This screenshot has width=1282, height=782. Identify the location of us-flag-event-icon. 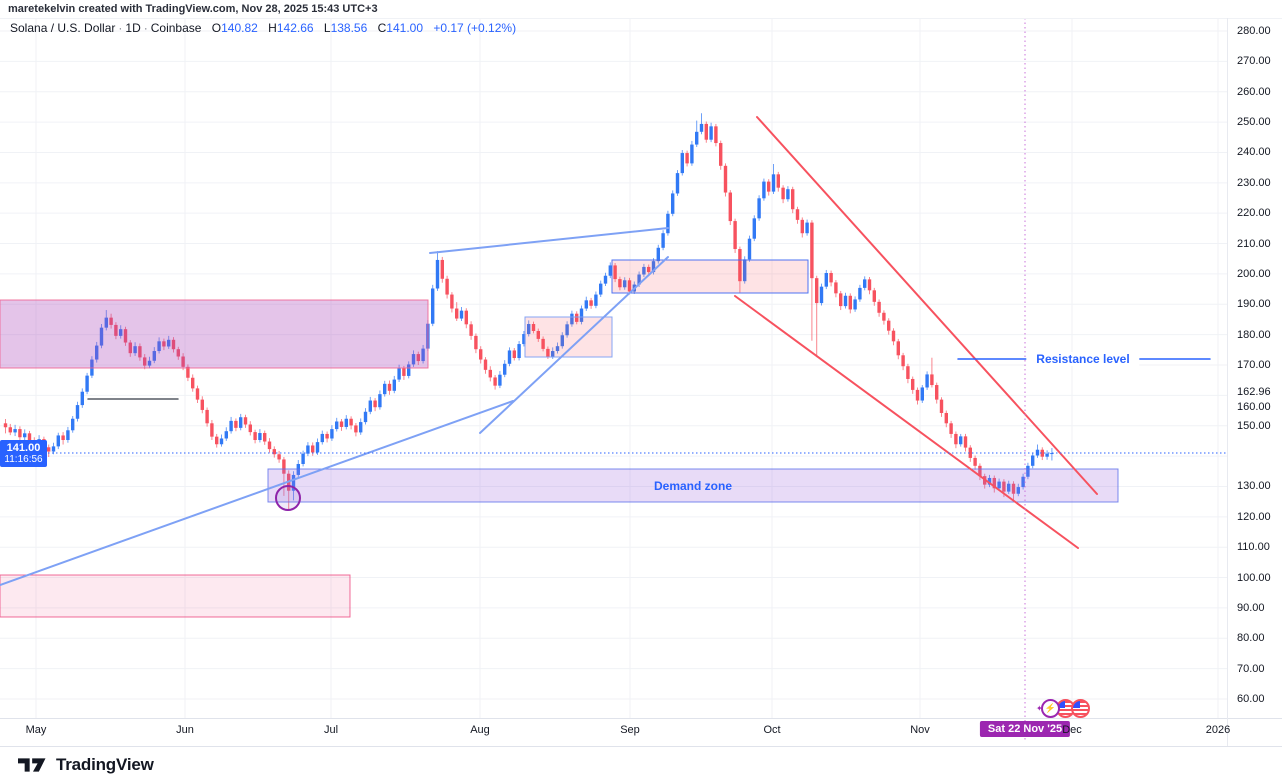
(1080, 708).